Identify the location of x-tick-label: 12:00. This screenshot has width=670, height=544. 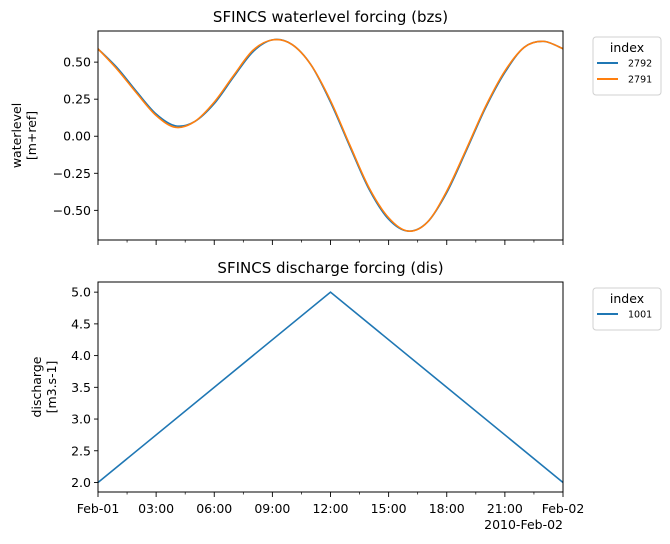
(330, 508).